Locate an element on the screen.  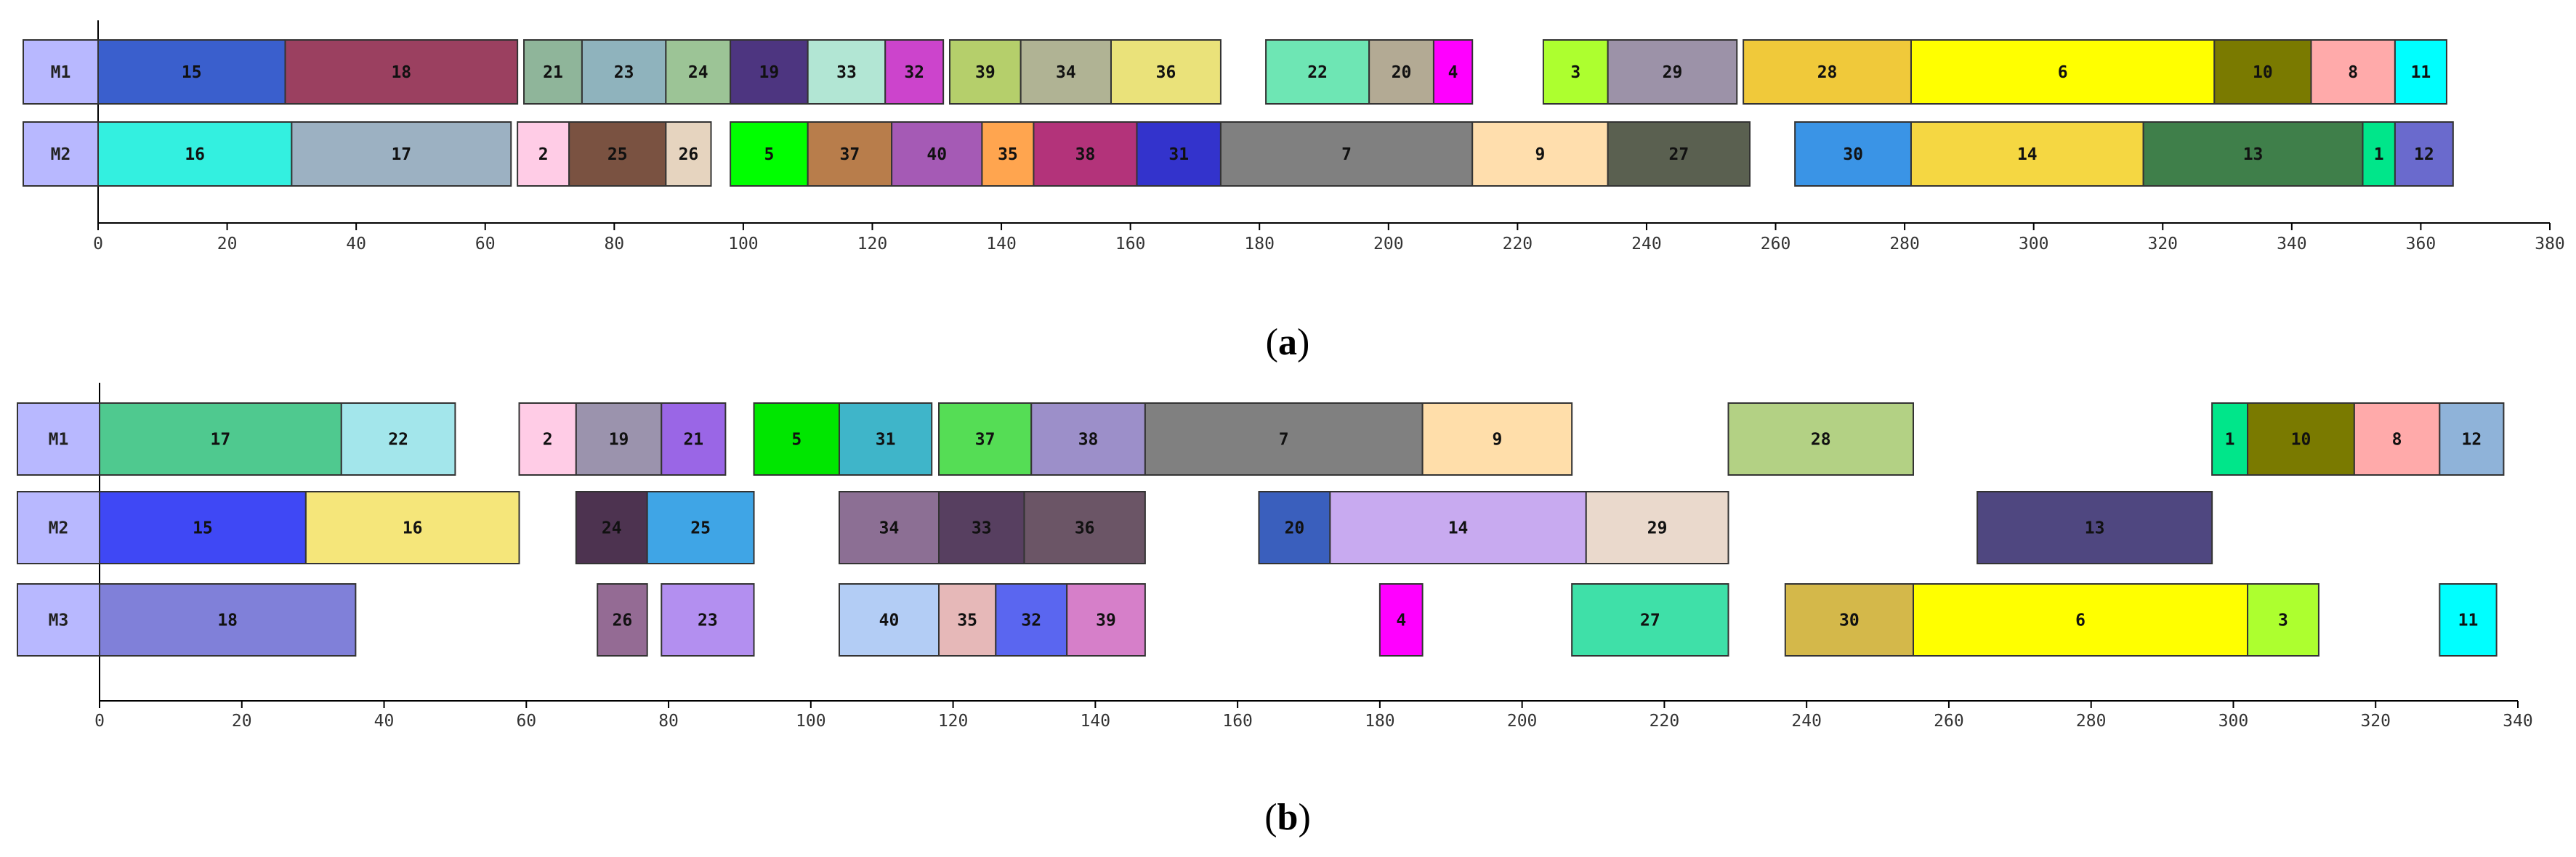
task-bar-10: 10 is located at coordinates (2263, 72).